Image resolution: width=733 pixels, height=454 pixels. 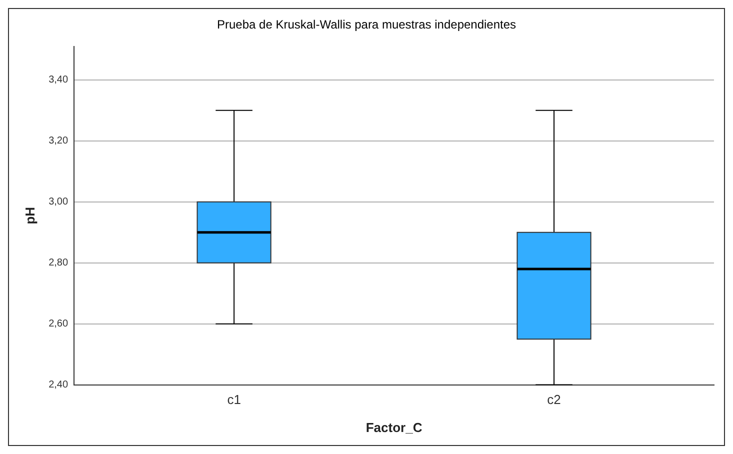 I want to click on x-axis-title: Factor_C, so click(x=394, y=427).